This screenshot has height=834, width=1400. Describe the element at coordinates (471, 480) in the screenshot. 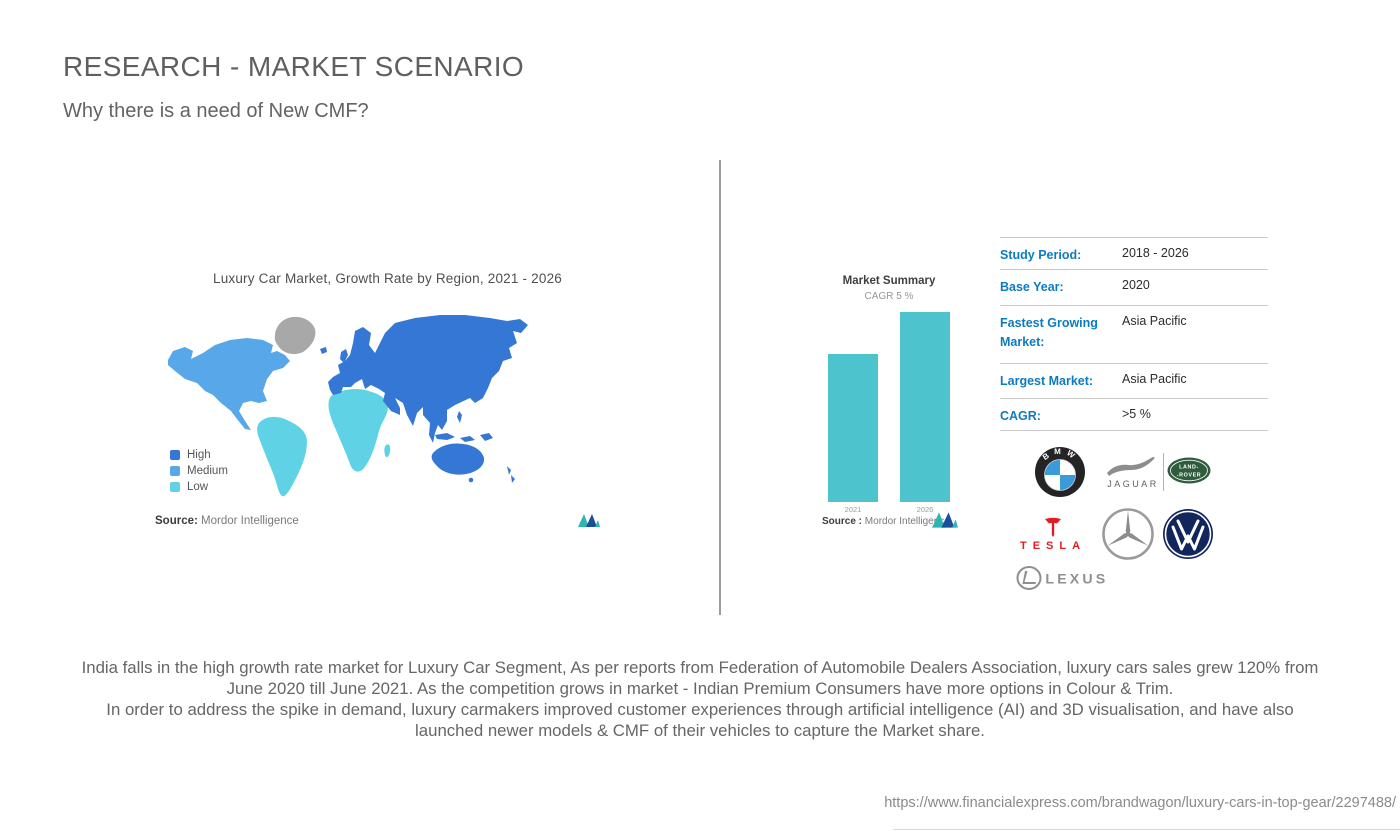

I see `region-tasmania` at that location.